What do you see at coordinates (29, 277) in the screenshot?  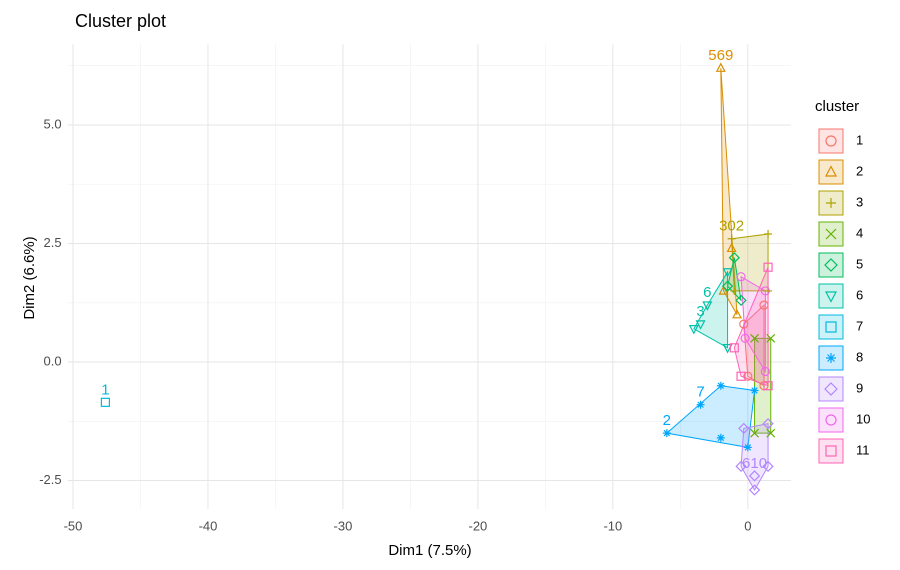 I see `y-axis-label: Dim2 (6.6%)` at bounding box center [29, 277].